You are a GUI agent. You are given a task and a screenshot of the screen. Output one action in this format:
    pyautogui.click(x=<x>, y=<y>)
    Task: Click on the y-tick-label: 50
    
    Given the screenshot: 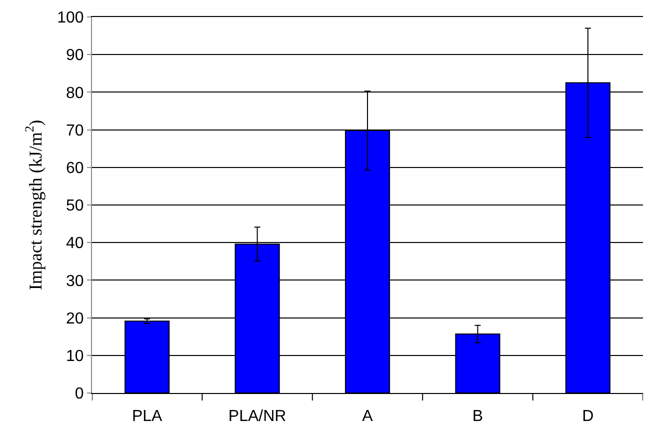 What is the action you would take?
    pyautogui.click(x=75, y=206)
    